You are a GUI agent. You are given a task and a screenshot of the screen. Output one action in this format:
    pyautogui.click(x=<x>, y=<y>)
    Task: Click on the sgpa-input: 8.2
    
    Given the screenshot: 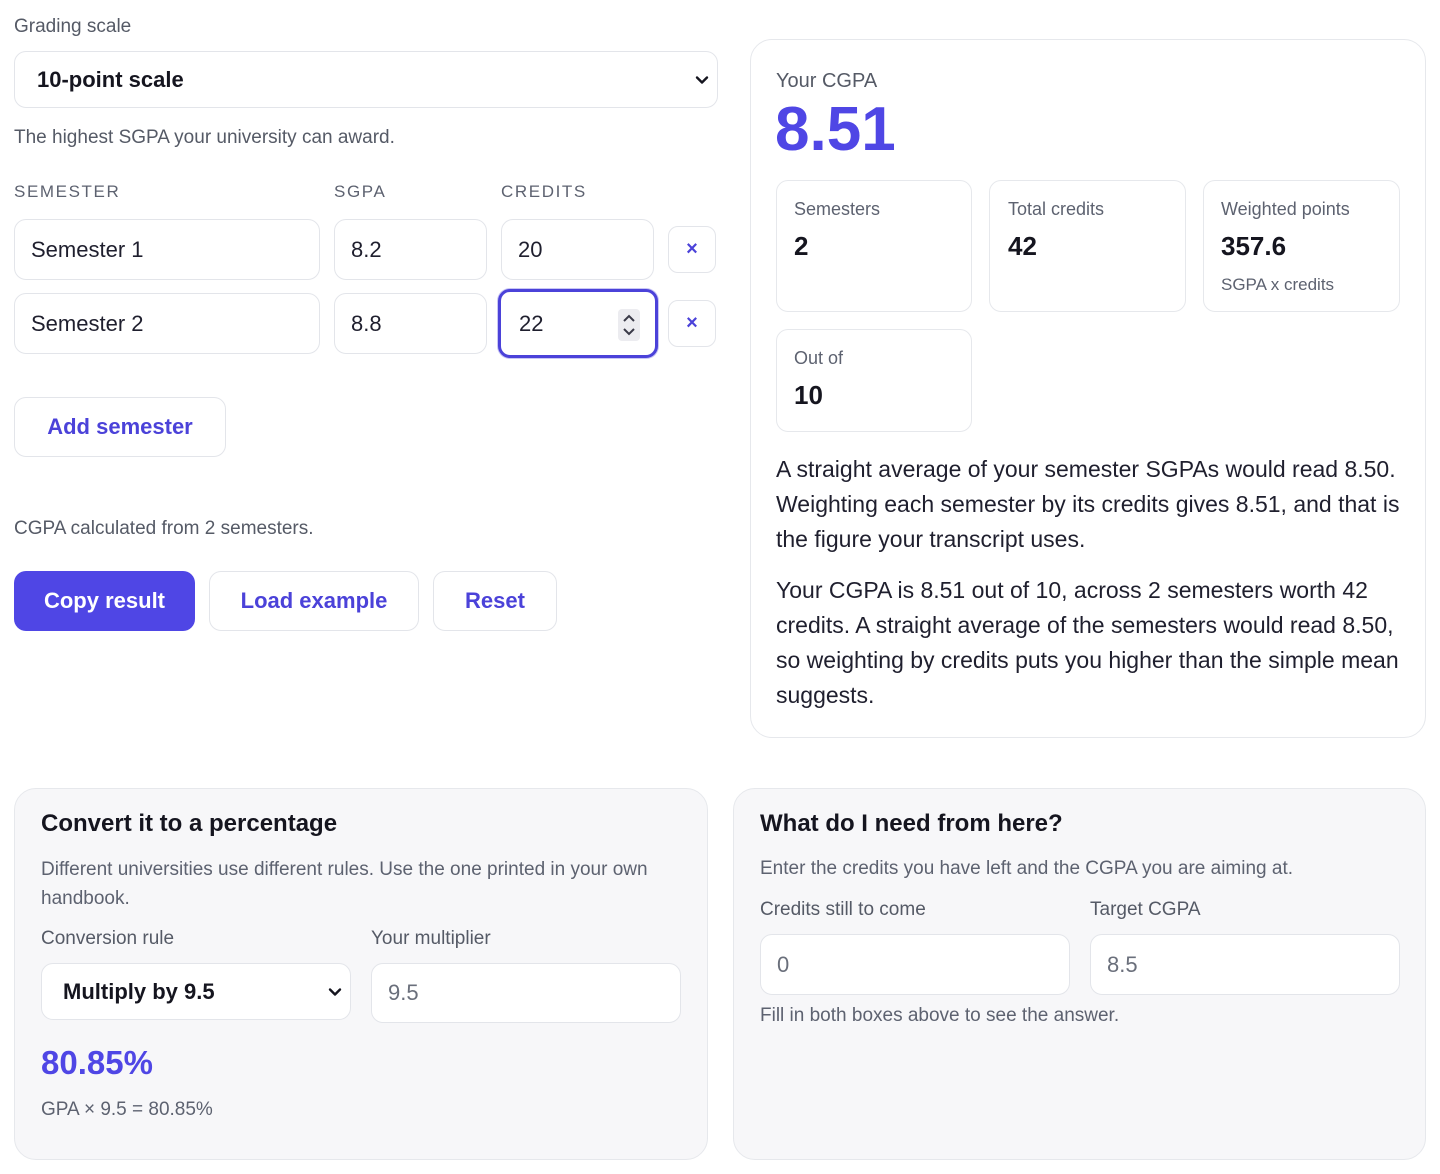 What is the action you would take?
    pyautogui.click(x=410, y=249)
    